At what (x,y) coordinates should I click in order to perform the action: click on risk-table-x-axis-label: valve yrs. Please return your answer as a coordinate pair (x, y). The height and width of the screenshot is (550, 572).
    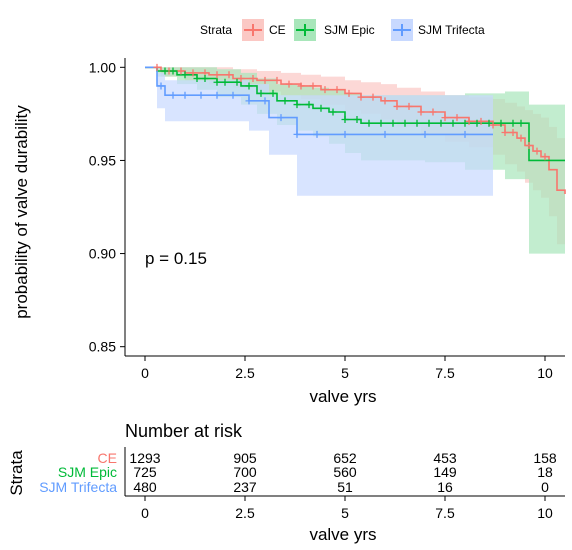
    Looking at the image, I should click on (342, 534).